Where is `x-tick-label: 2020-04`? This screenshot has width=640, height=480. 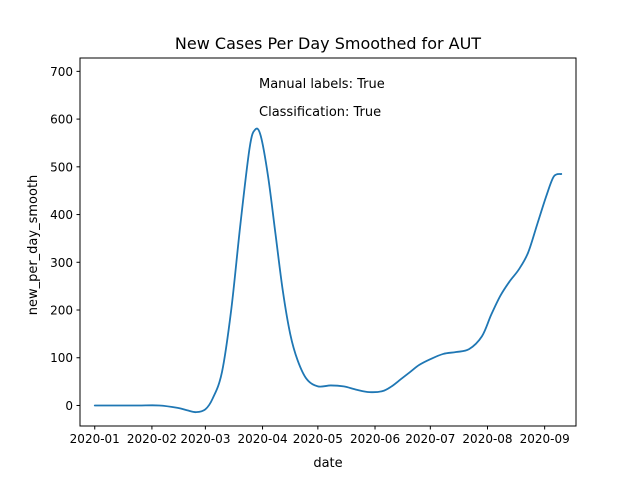 x-tick-label: 2020-04 is located at coordinates (262, 439).